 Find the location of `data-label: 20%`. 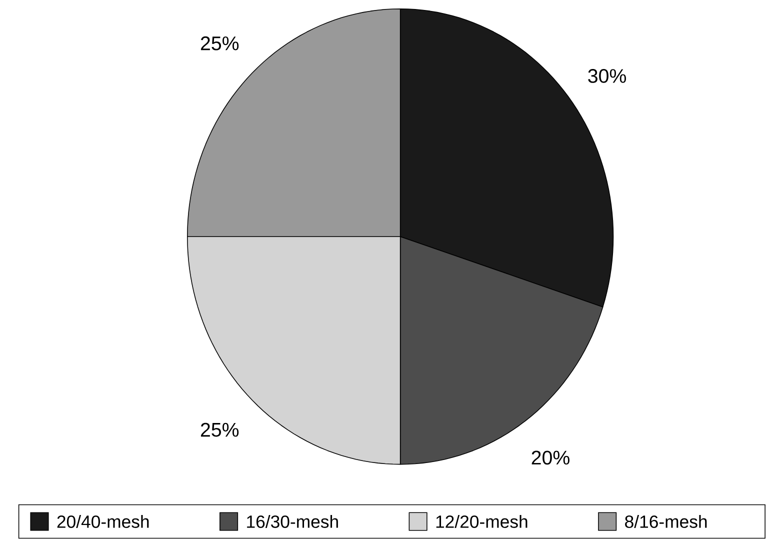

data-label: 20% is located at coordinates (551, 457).